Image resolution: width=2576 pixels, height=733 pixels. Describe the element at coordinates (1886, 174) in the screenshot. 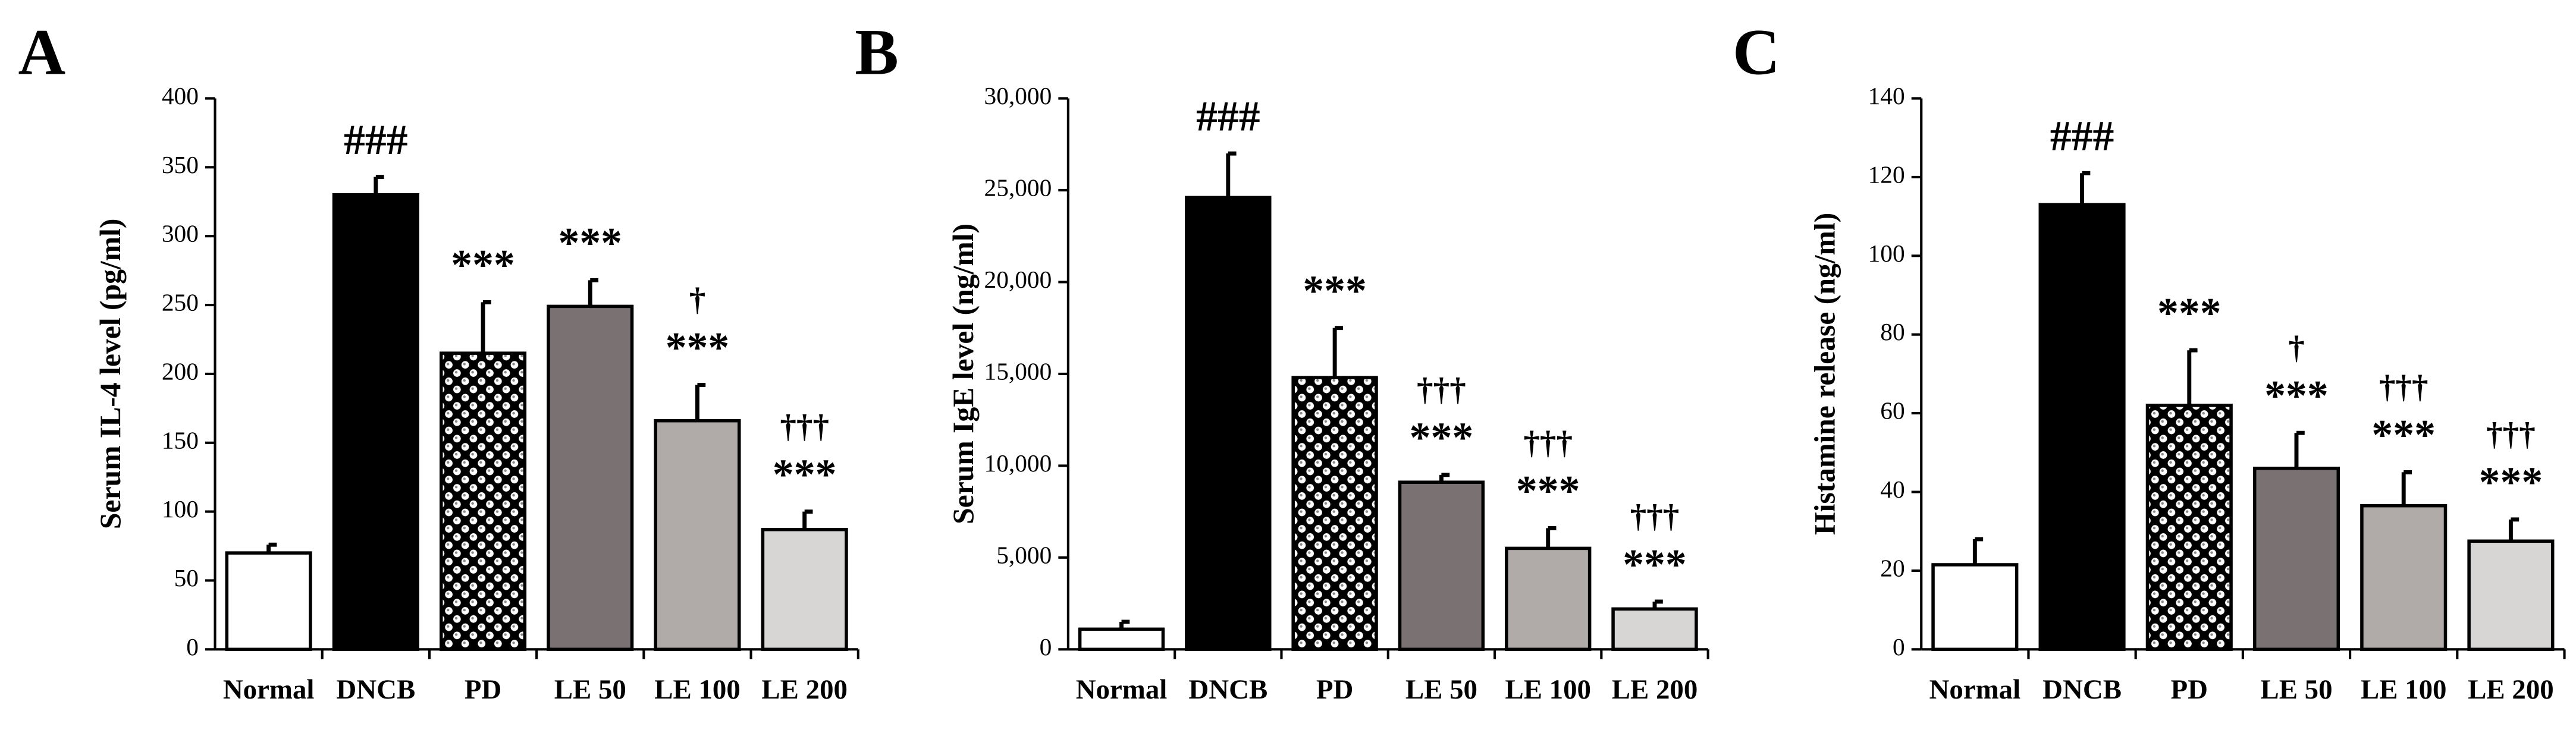

I see `y-tick-label: 120` at that location.